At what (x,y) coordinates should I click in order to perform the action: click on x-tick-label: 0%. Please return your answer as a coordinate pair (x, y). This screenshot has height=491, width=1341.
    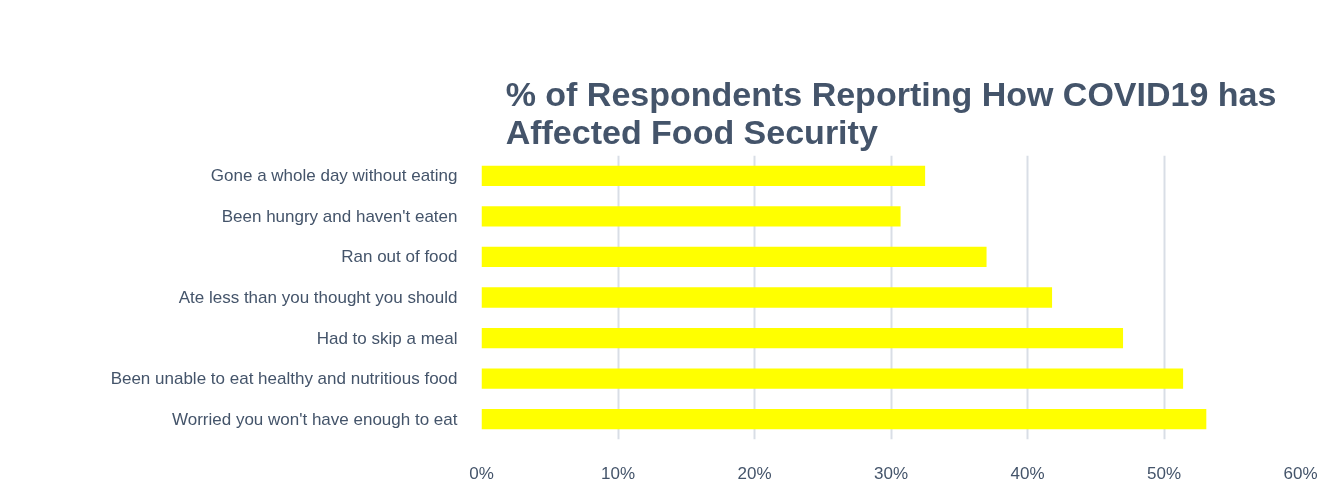
    Looking at the image, I should click on (481, 473).